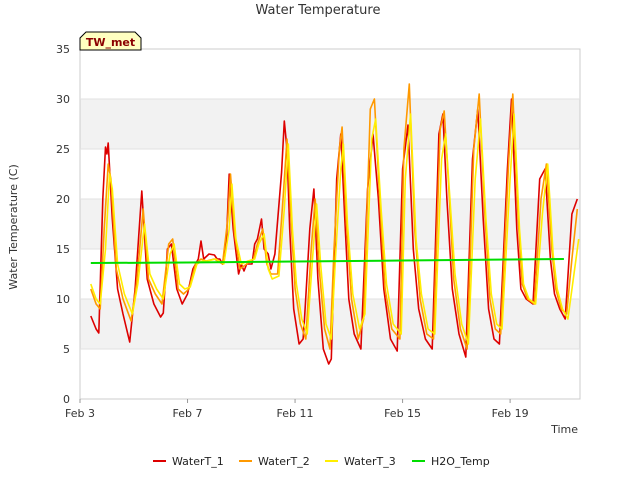 This screenshot has width=640, height=480. I want to click on x-tick-label: Feb 19, so click(510, 413).